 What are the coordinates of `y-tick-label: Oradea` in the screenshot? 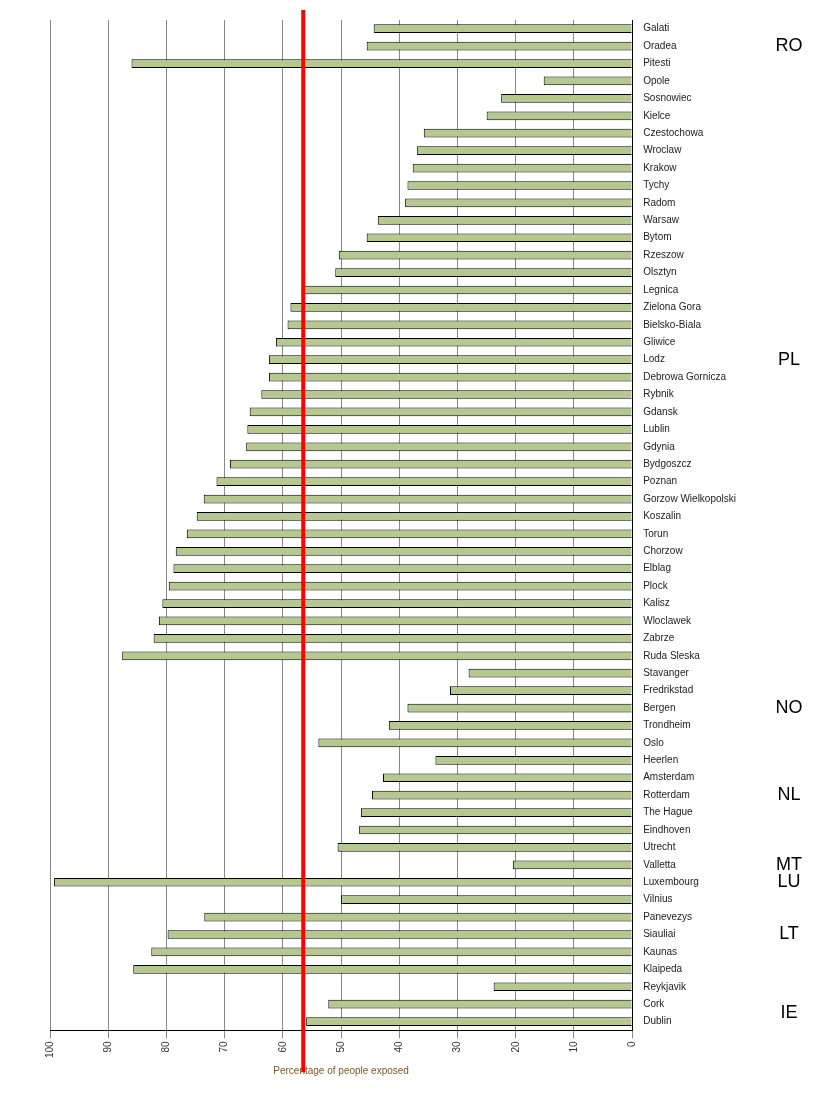 It's located at (660, 45).